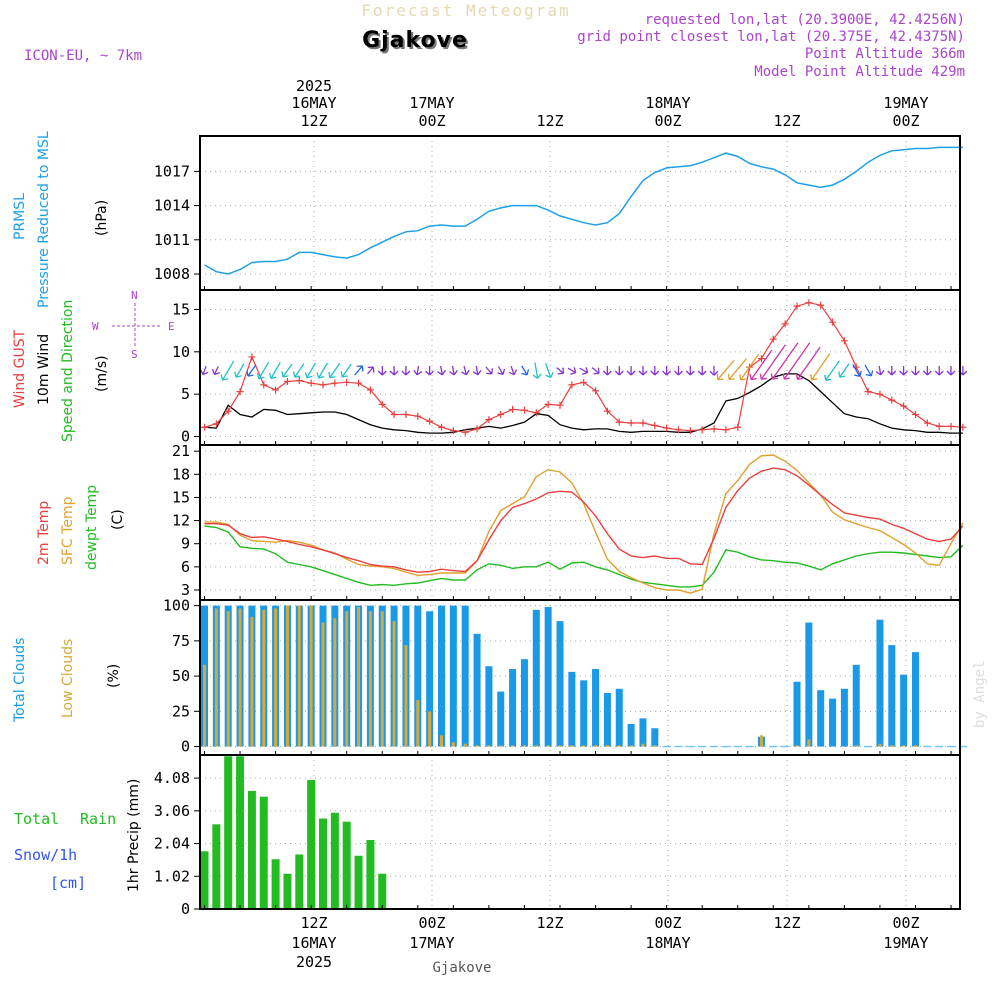  I want to click on panel-frame, so click(580, 832).